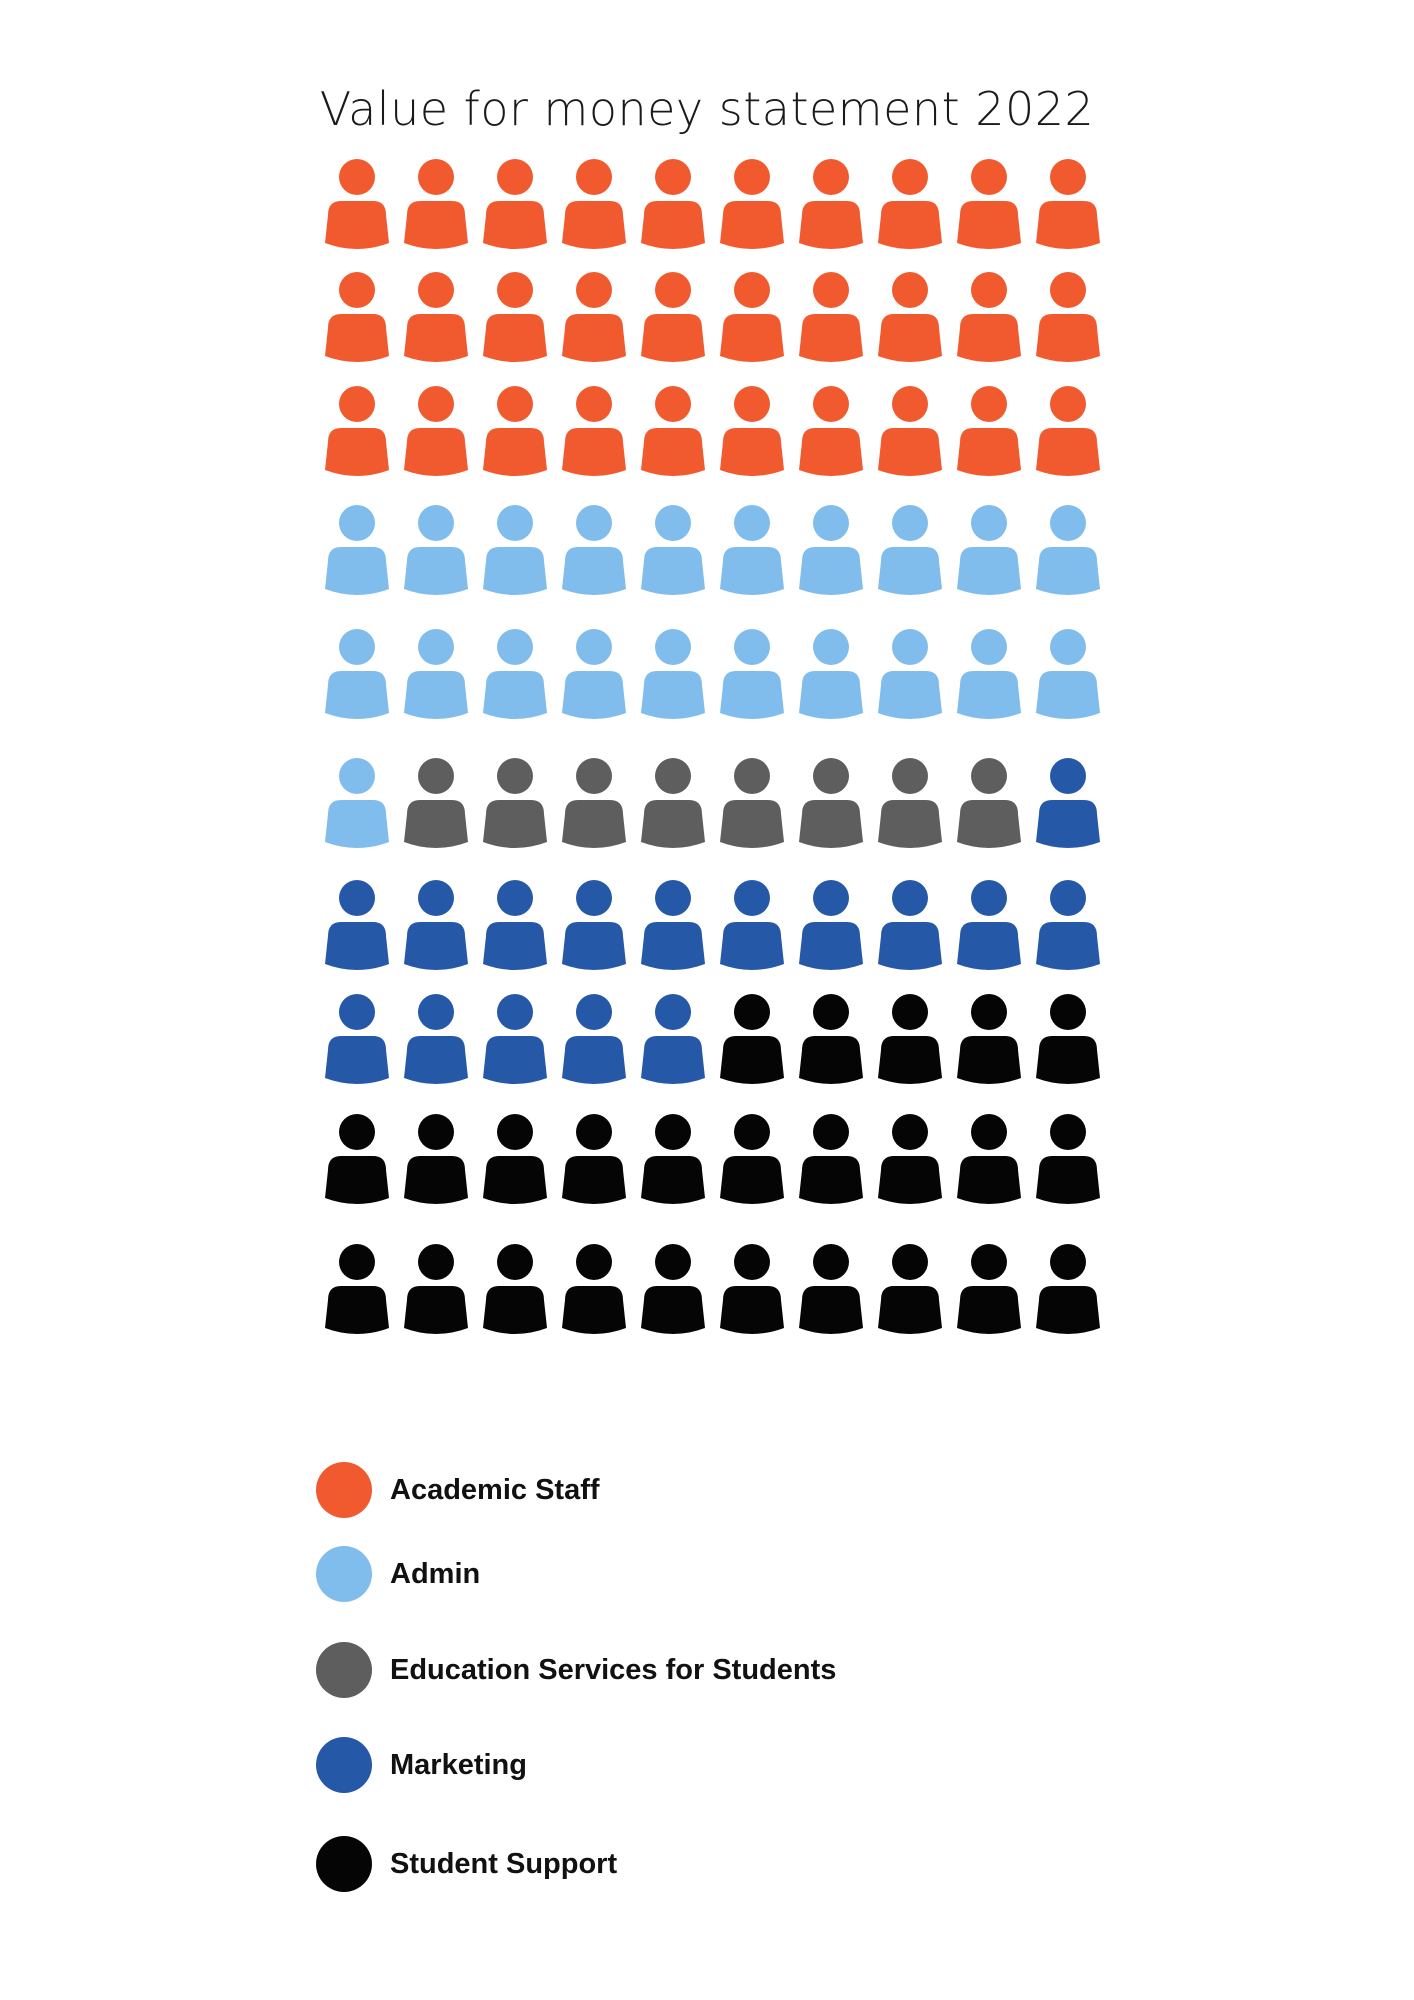  What do you see at coordinates (504, 1863) in the screenshot?
I see `legend-label-student-support: Student Support` at bounding box center [504, 1863].